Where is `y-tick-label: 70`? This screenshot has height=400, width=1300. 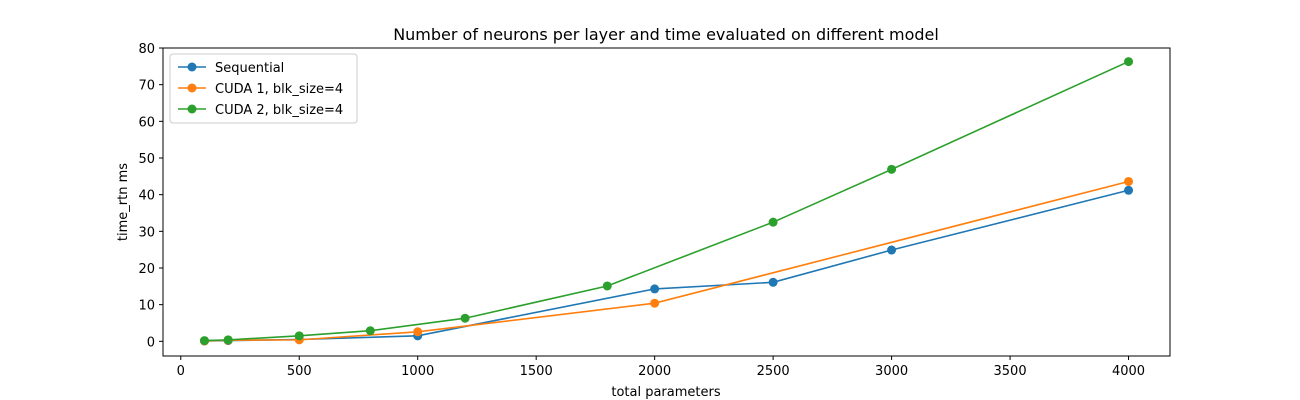
y-tick-label: 70 is located at coordinates (146, 86).